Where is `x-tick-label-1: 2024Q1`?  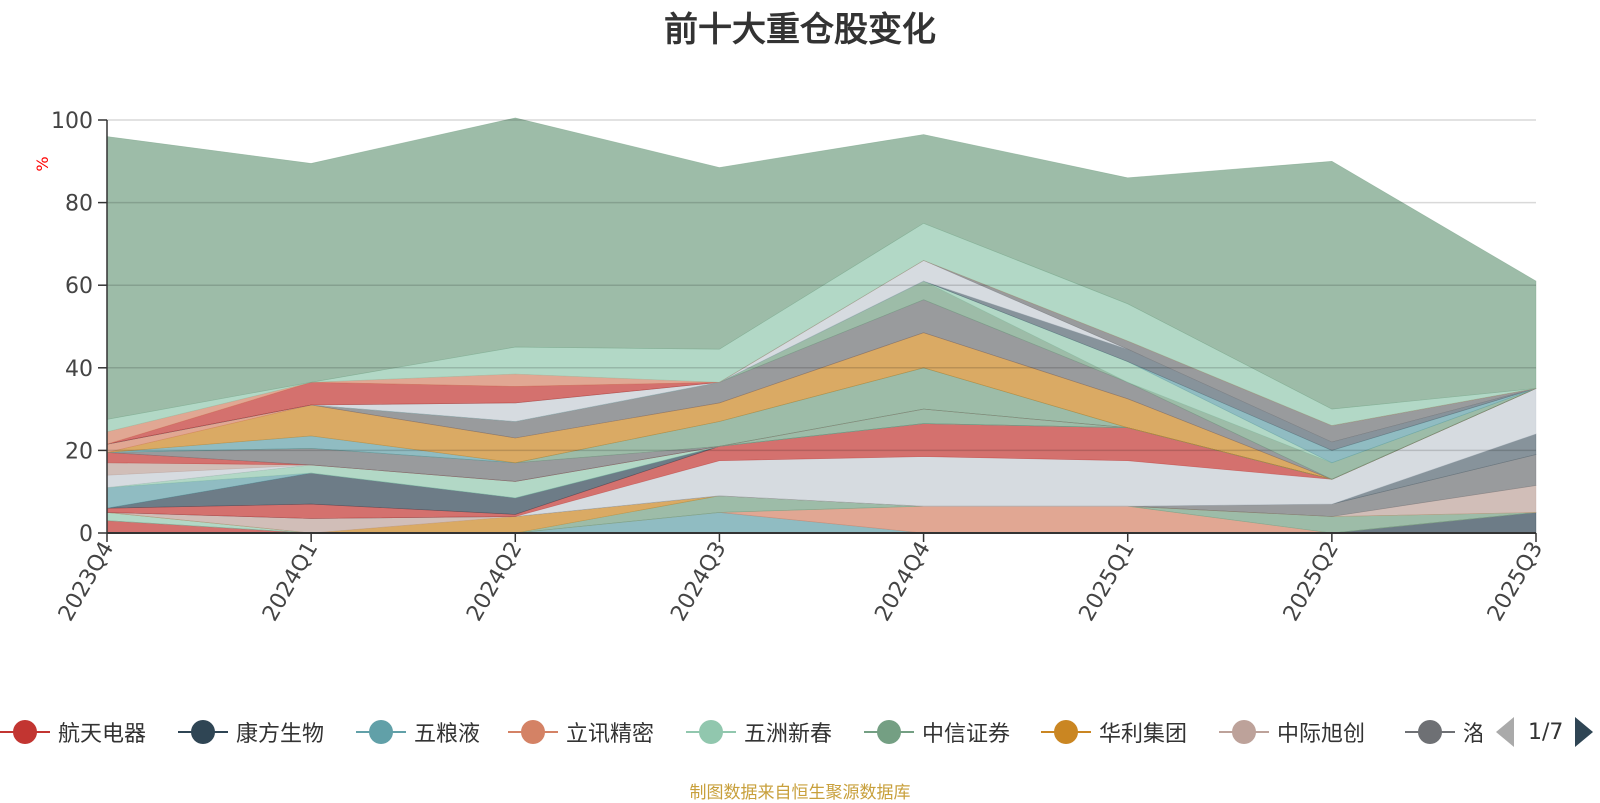
x-tick-label-1: 2024Q1 is located at coordinates (290, 582).